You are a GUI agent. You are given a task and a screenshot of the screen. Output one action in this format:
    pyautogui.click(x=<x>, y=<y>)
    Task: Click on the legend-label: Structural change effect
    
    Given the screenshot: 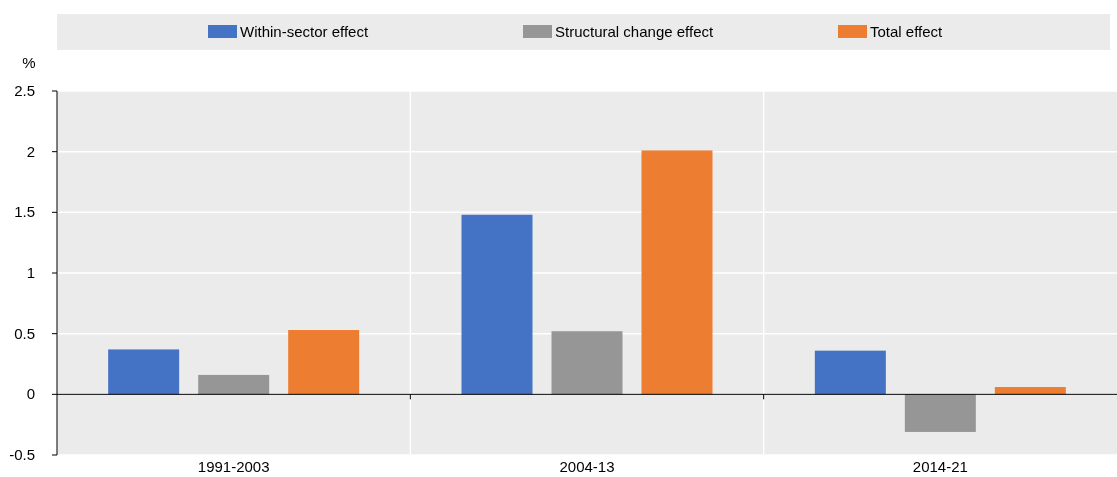 What is the action you would take?
    pyautogui.click(x=634, y=31)
    